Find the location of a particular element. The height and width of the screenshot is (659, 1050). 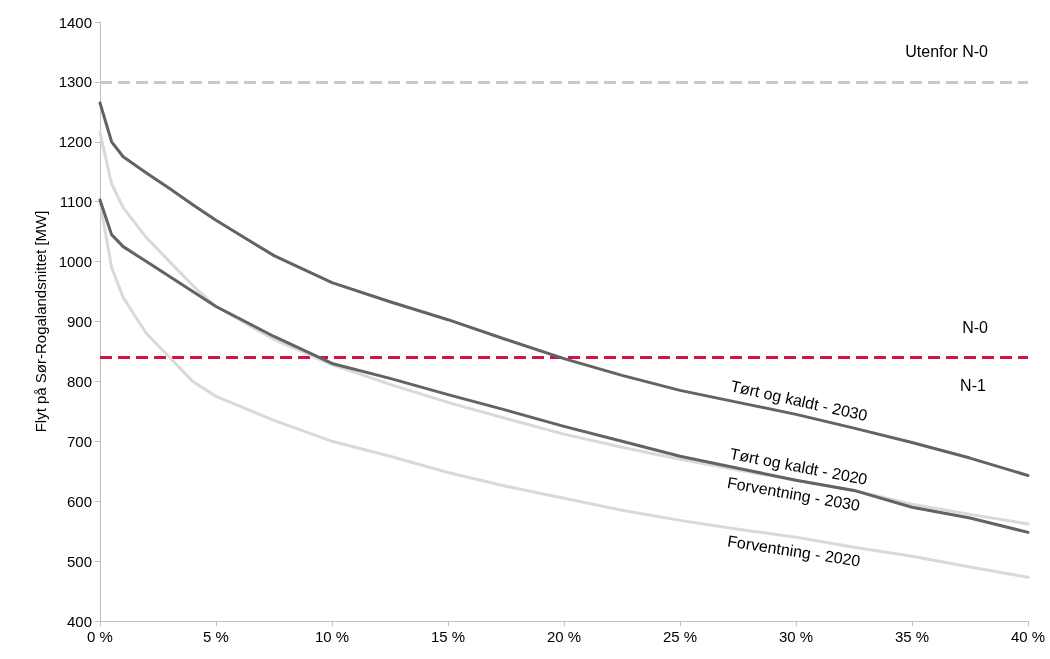

text: Forventning - 2020 is located at coordinates (794, 551).